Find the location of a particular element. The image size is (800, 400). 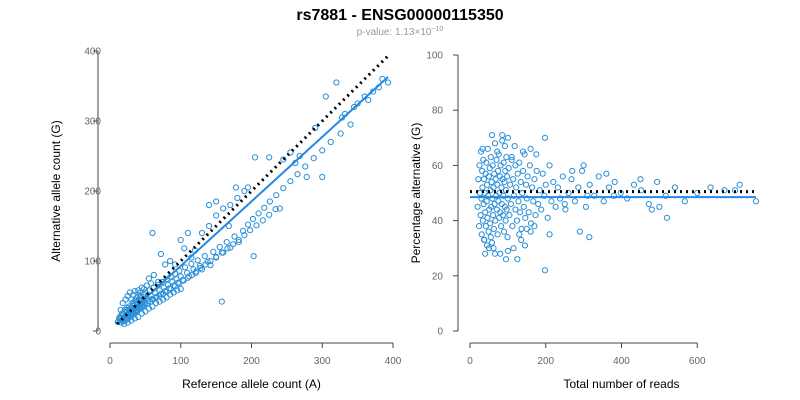

p-value-subtitle: p-value: 1.13×10−10 is located at coordinates (400, 32).